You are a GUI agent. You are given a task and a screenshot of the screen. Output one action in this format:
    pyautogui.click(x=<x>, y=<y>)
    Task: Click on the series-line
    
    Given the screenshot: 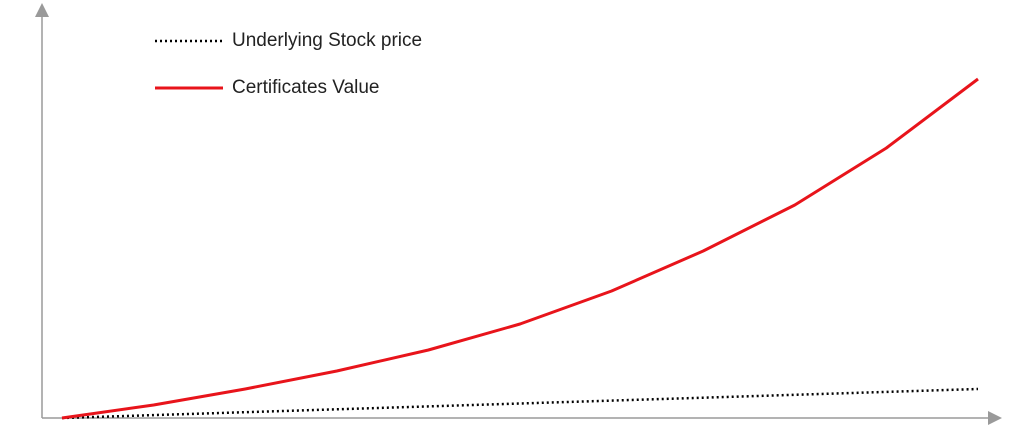 What is the action you would take?
    pyautogui.click(x=520, y=403)
    